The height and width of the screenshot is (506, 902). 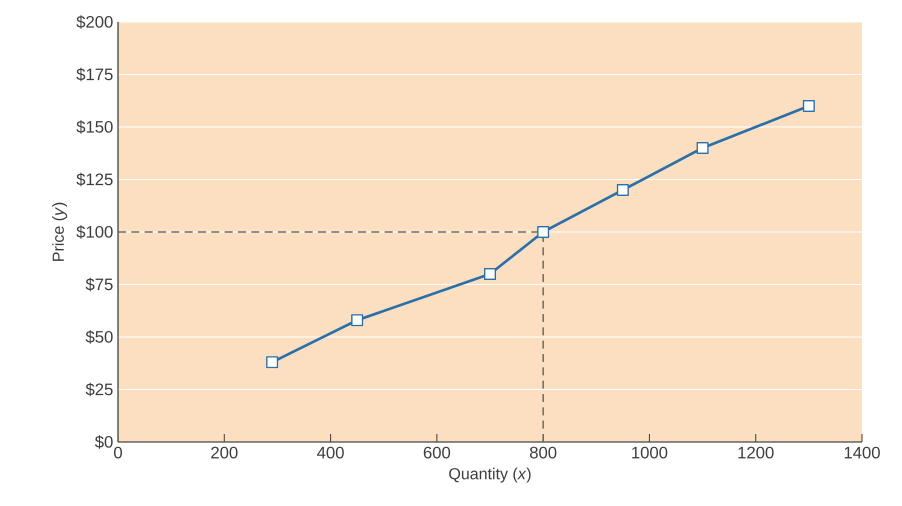 What do you see at coordinates (756, 452) in the screenshot?
I see `x-tick-label: 1200` at bounding box center [756, 452].